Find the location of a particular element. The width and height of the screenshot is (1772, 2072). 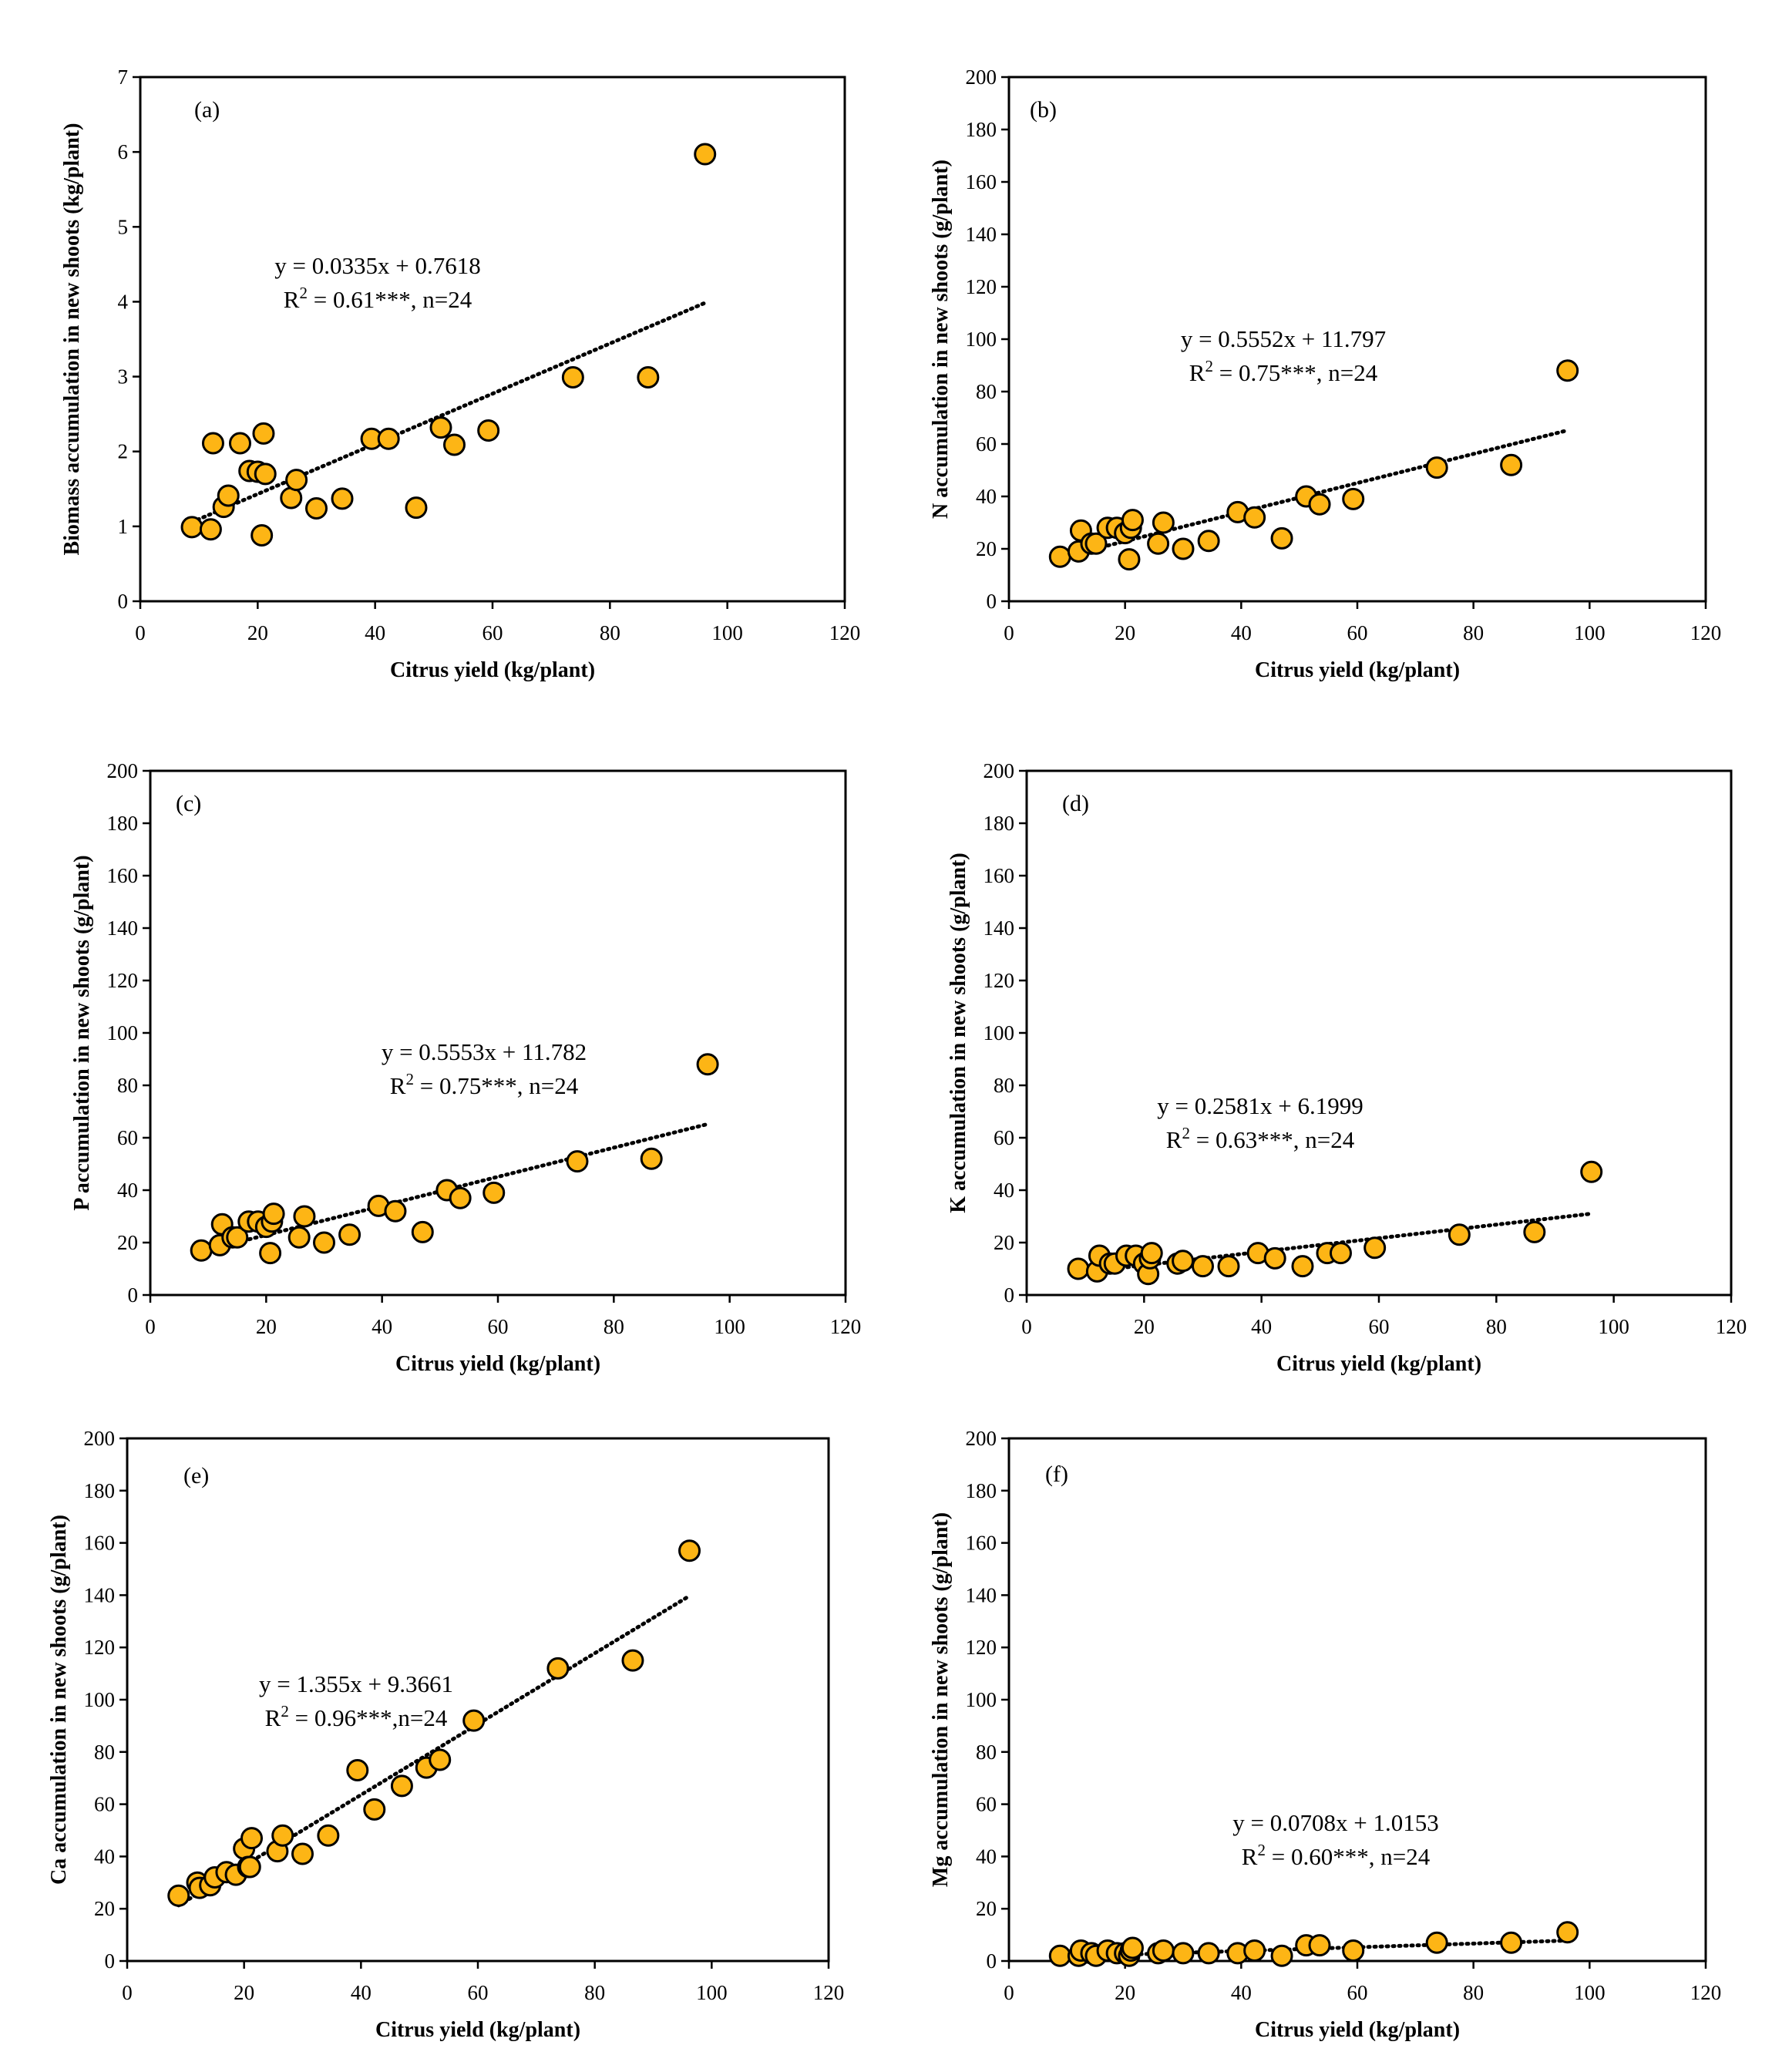

panel-label: (f) is located at coordinates (1056, 1475).